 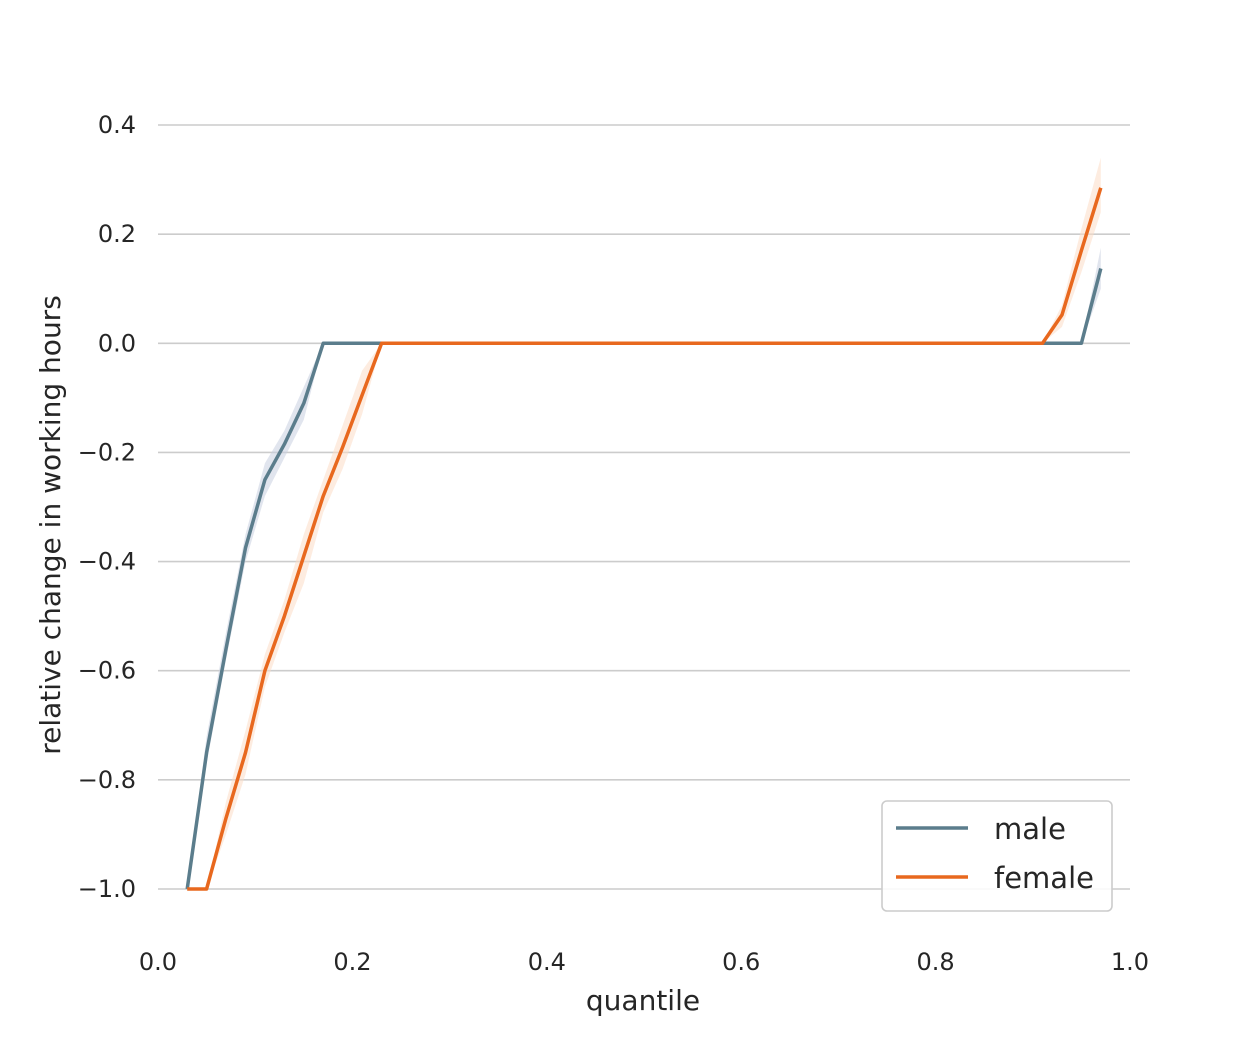 What do you see at coordinates (50, 525) in the screenshot?
I see `y-axis-label: relative change in working hours` at bounding box center [50, 525].